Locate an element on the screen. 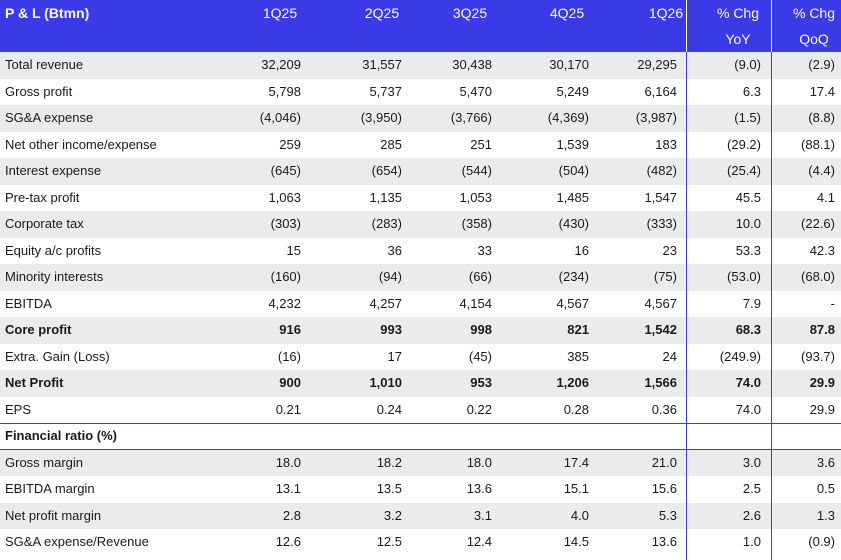  value-3q25: 5,470 is located at coordinates (475, 91).